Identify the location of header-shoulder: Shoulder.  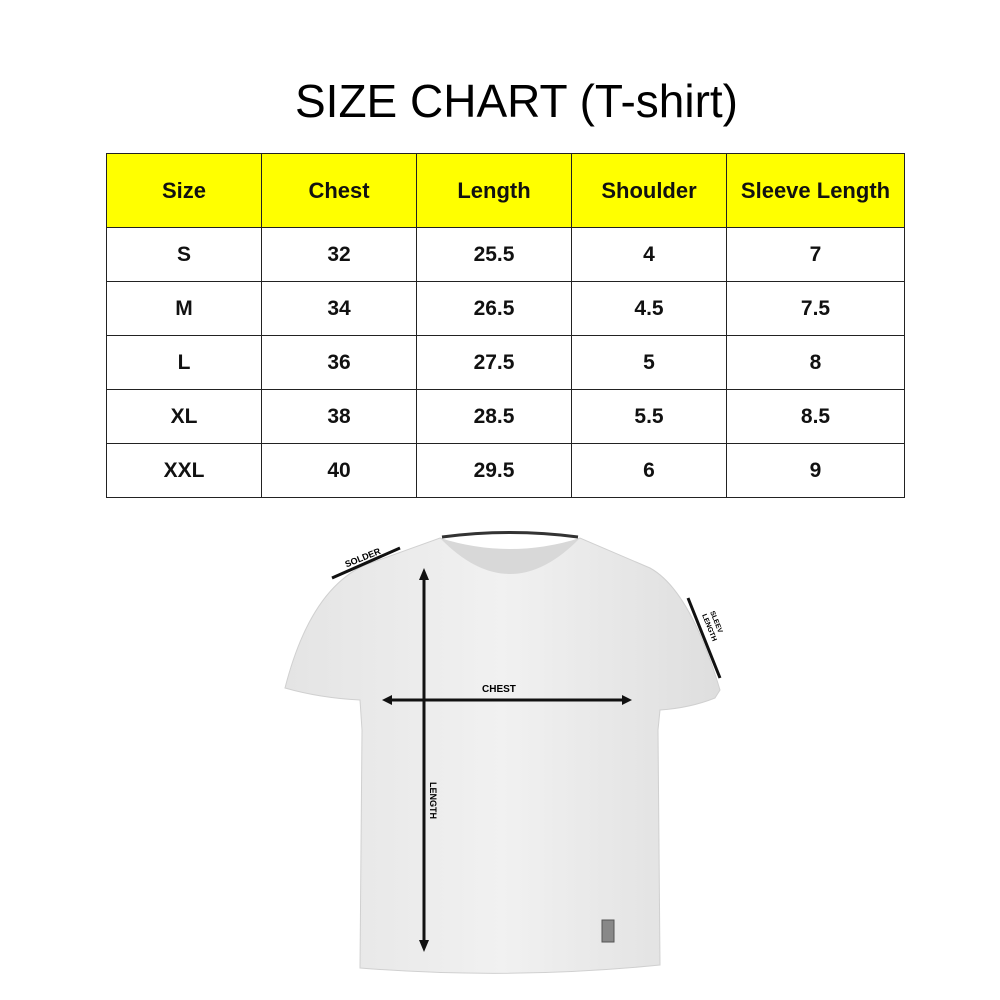
(649, 190).